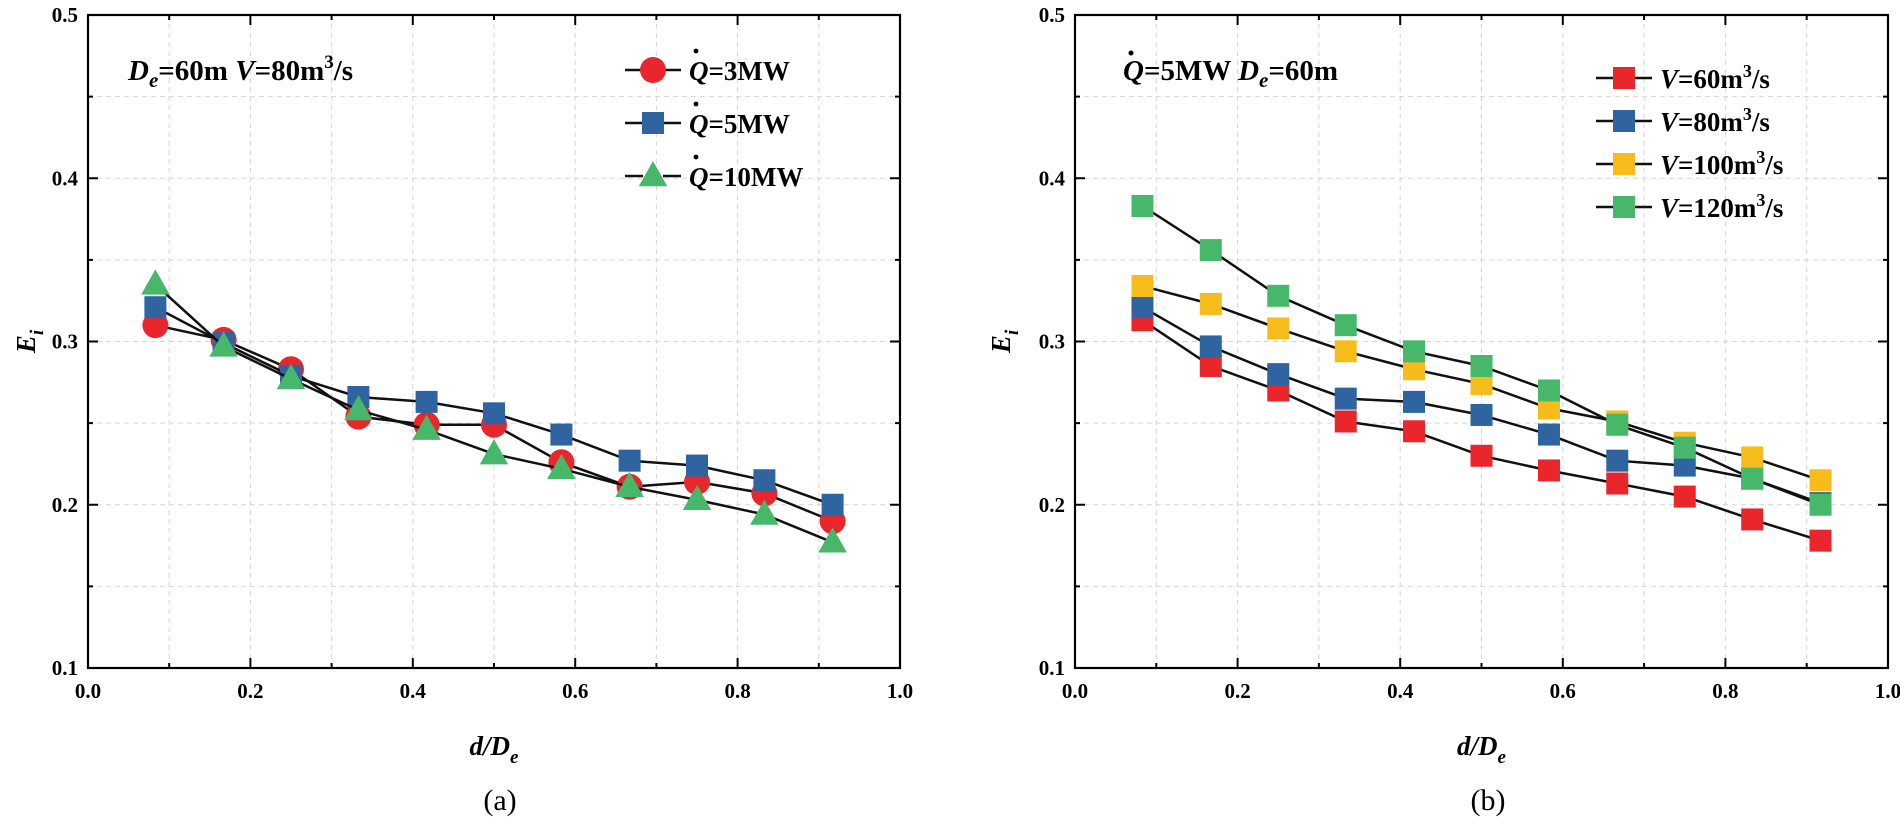 The height and width of the screenshot is (832, 1900). Describe the element at coordinates (746, 177) in the screenshot. I see `legend-label: Q=10MW` at that location.